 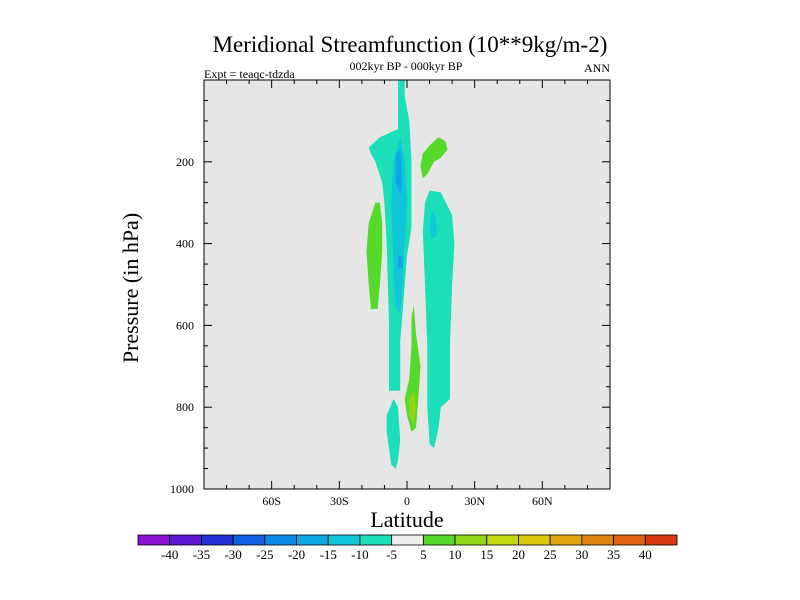 I want to click on chart-title: Meridional Streamfunction (10**9kg/m-2), so click(x=410, y=44).